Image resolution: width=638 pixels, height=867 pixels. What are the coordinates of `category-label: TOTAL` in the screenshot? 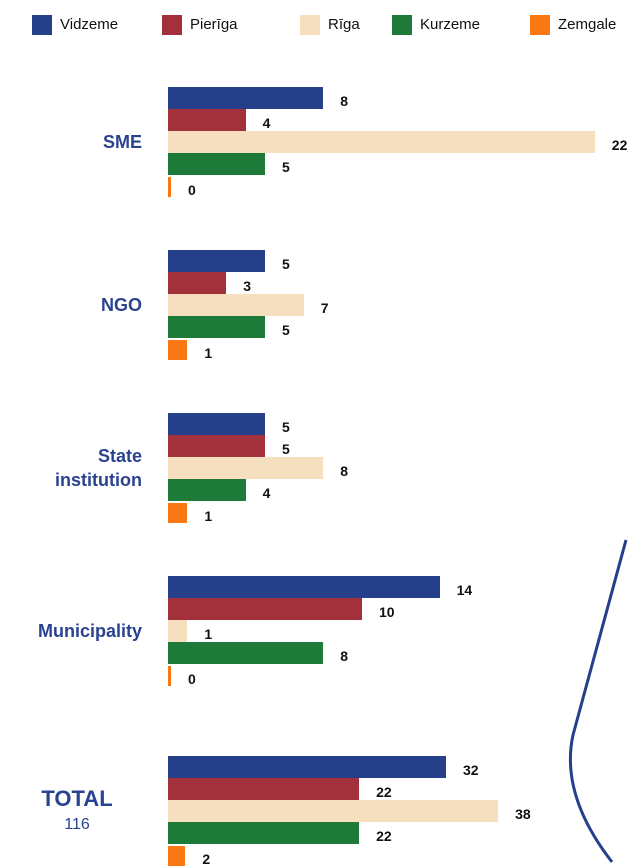 It's located at (77, 798).